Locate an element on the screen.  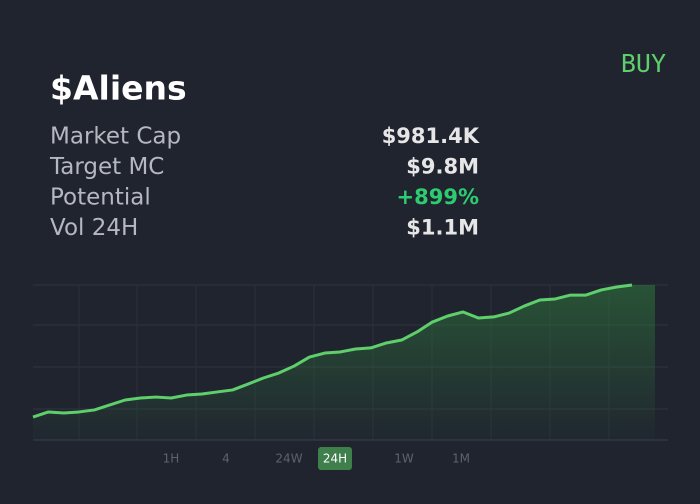
active-tab-bg is located at coordinates (335, 458).